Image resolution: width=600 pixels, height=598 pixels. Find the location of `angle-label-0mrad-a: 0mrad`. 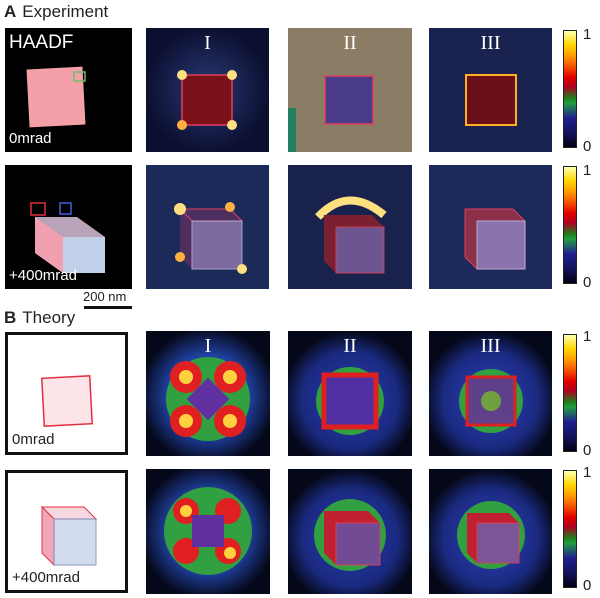

angle-label-0mrad-a: 0mrad is located at coordinates (30, 138).